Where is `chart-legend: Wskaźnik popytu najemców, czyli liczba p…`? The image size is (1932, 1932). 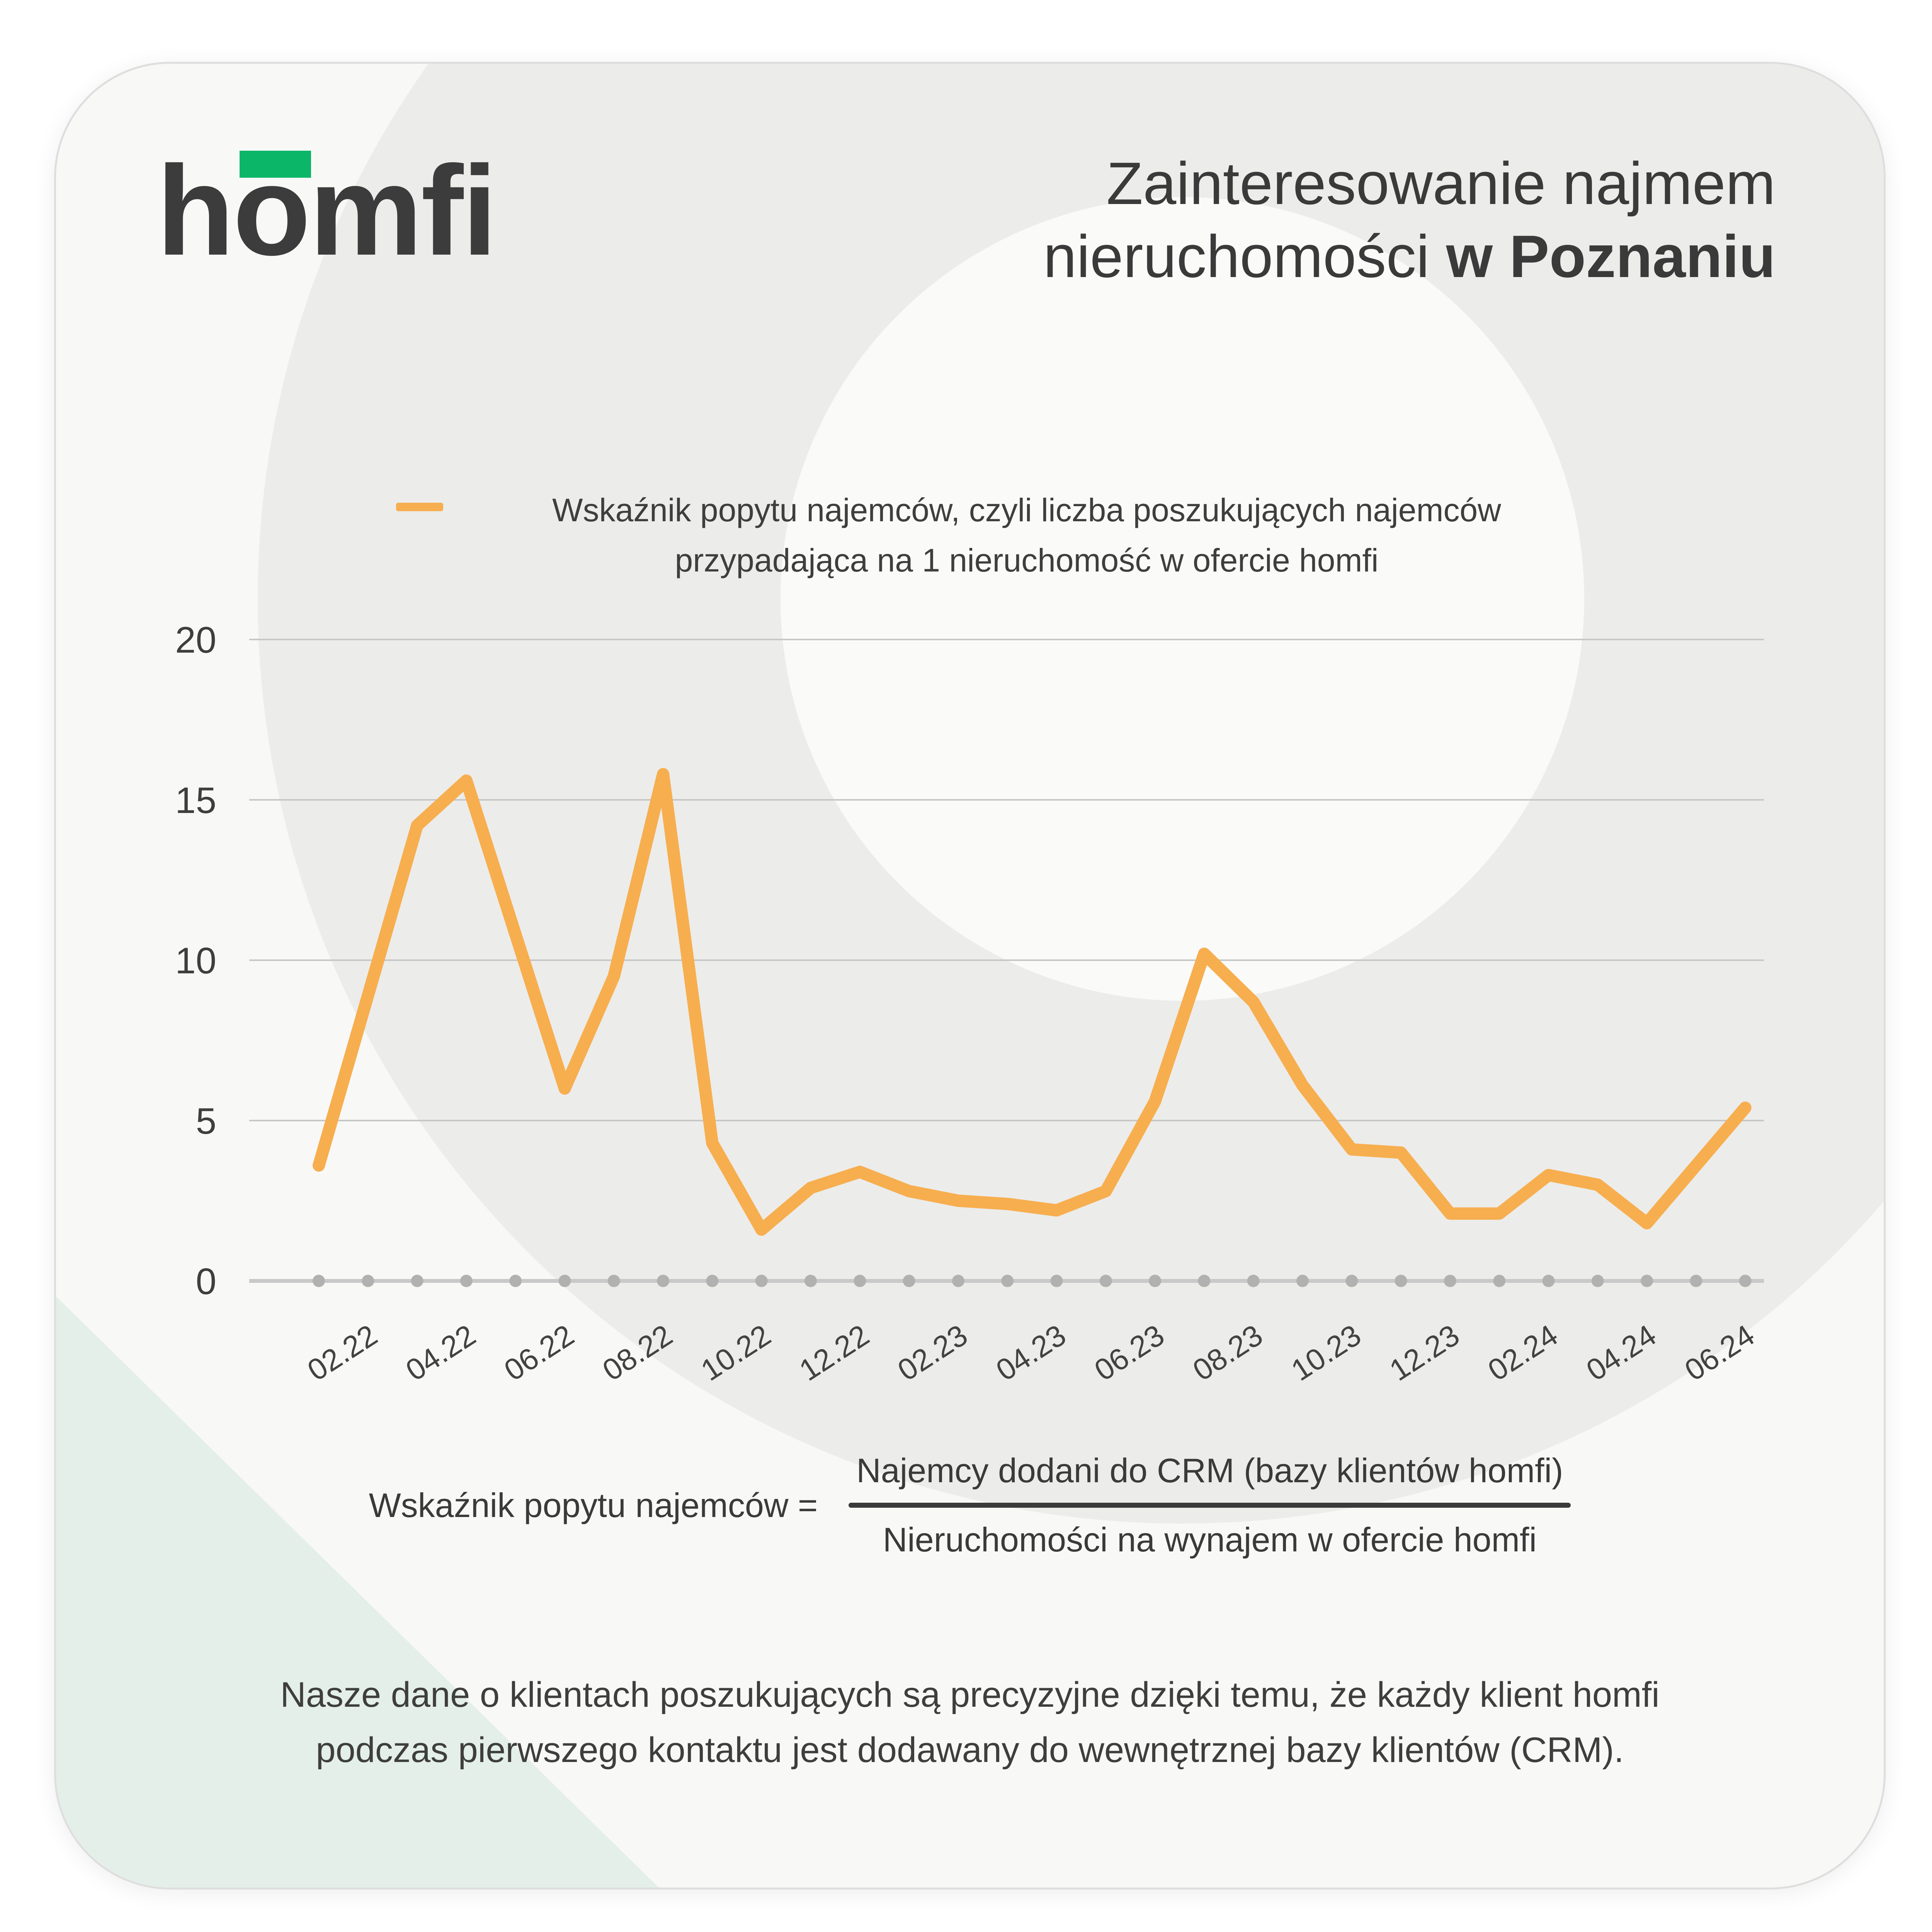
chart-legend: Wskaźnik popytu najemców, czyli liczba p… is located at coordinates (980, 535).